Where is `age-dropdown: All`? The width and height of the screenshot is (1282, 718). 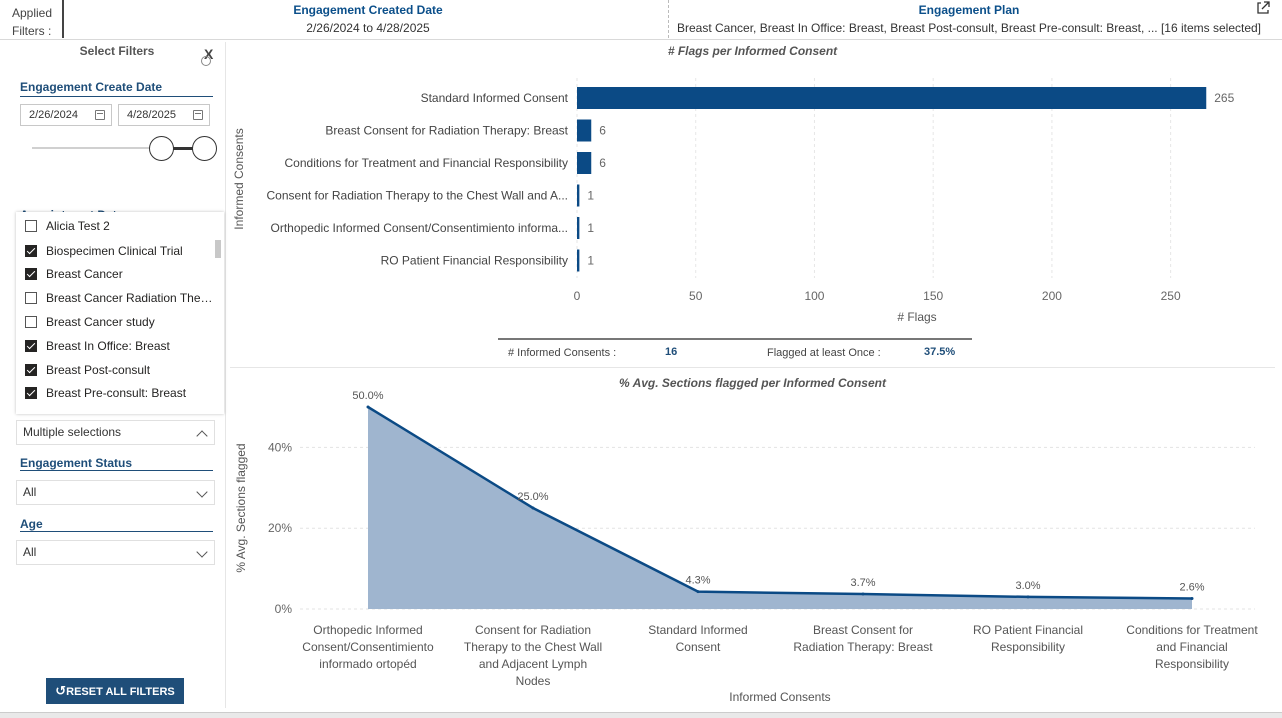
age-dropdown: All is located at coordinates (115, 552).